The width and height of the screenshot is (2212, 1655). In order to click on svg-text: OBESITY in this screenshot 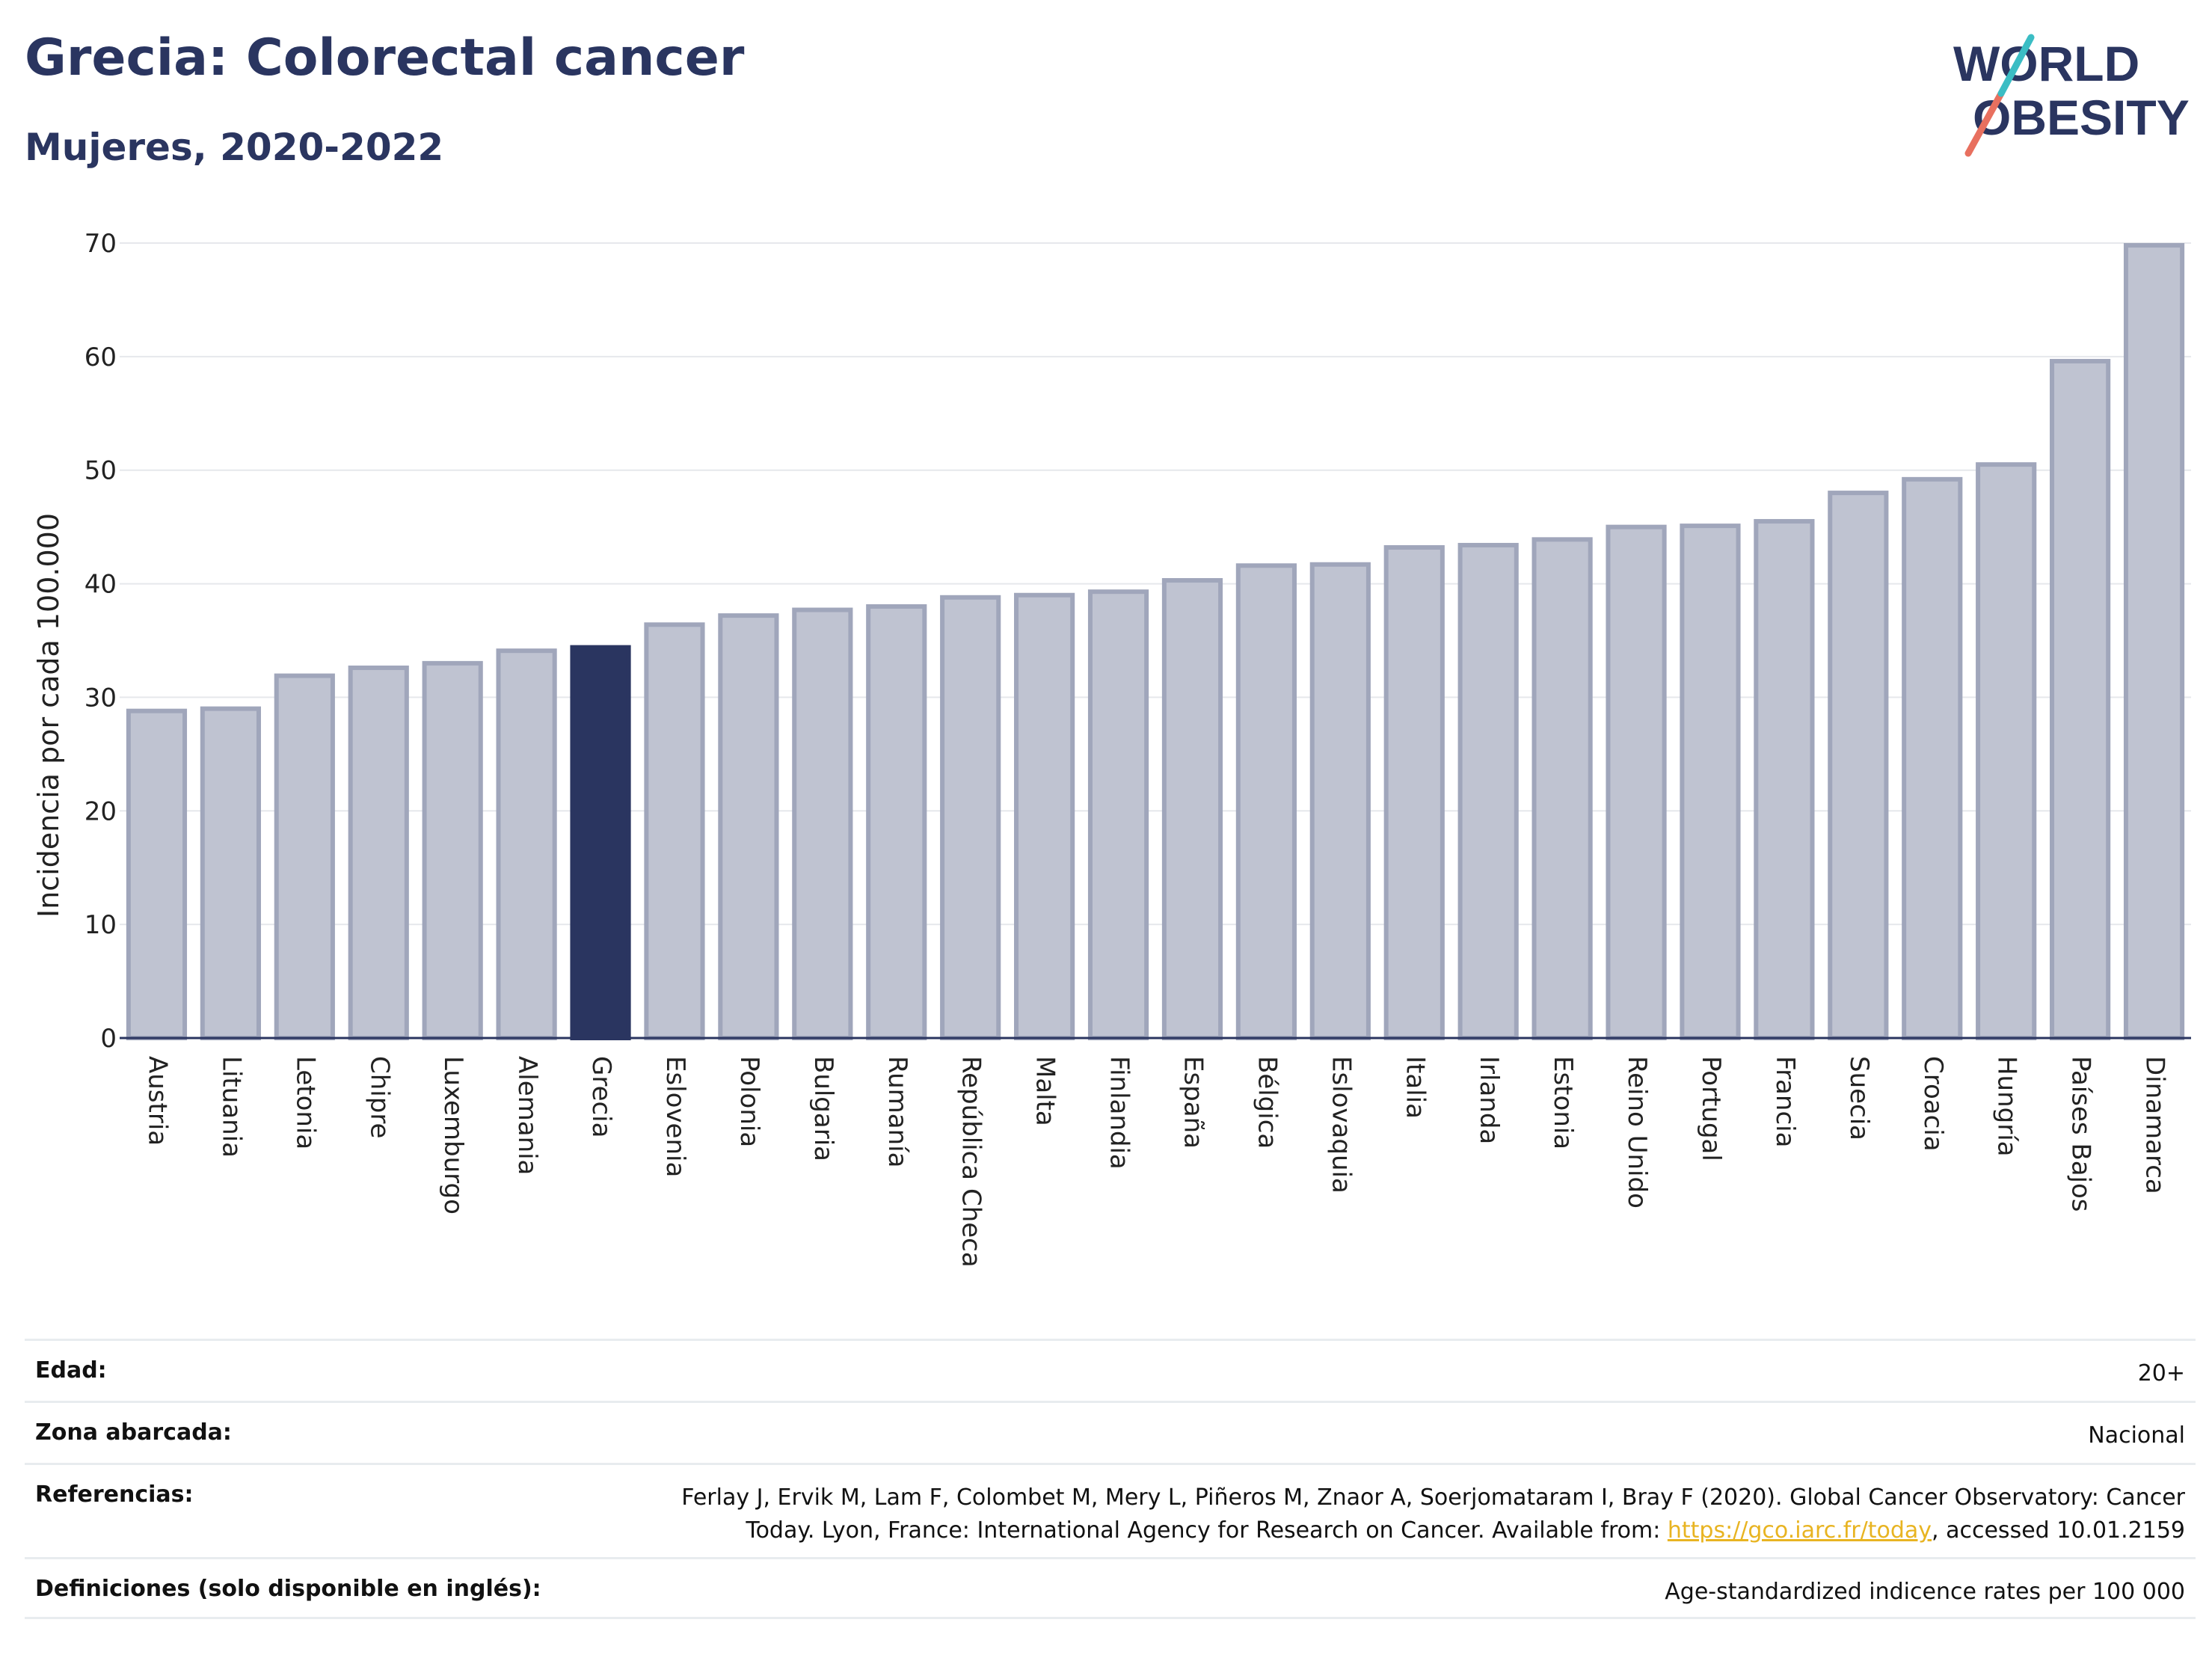, I will do `click(2081, 117)`.